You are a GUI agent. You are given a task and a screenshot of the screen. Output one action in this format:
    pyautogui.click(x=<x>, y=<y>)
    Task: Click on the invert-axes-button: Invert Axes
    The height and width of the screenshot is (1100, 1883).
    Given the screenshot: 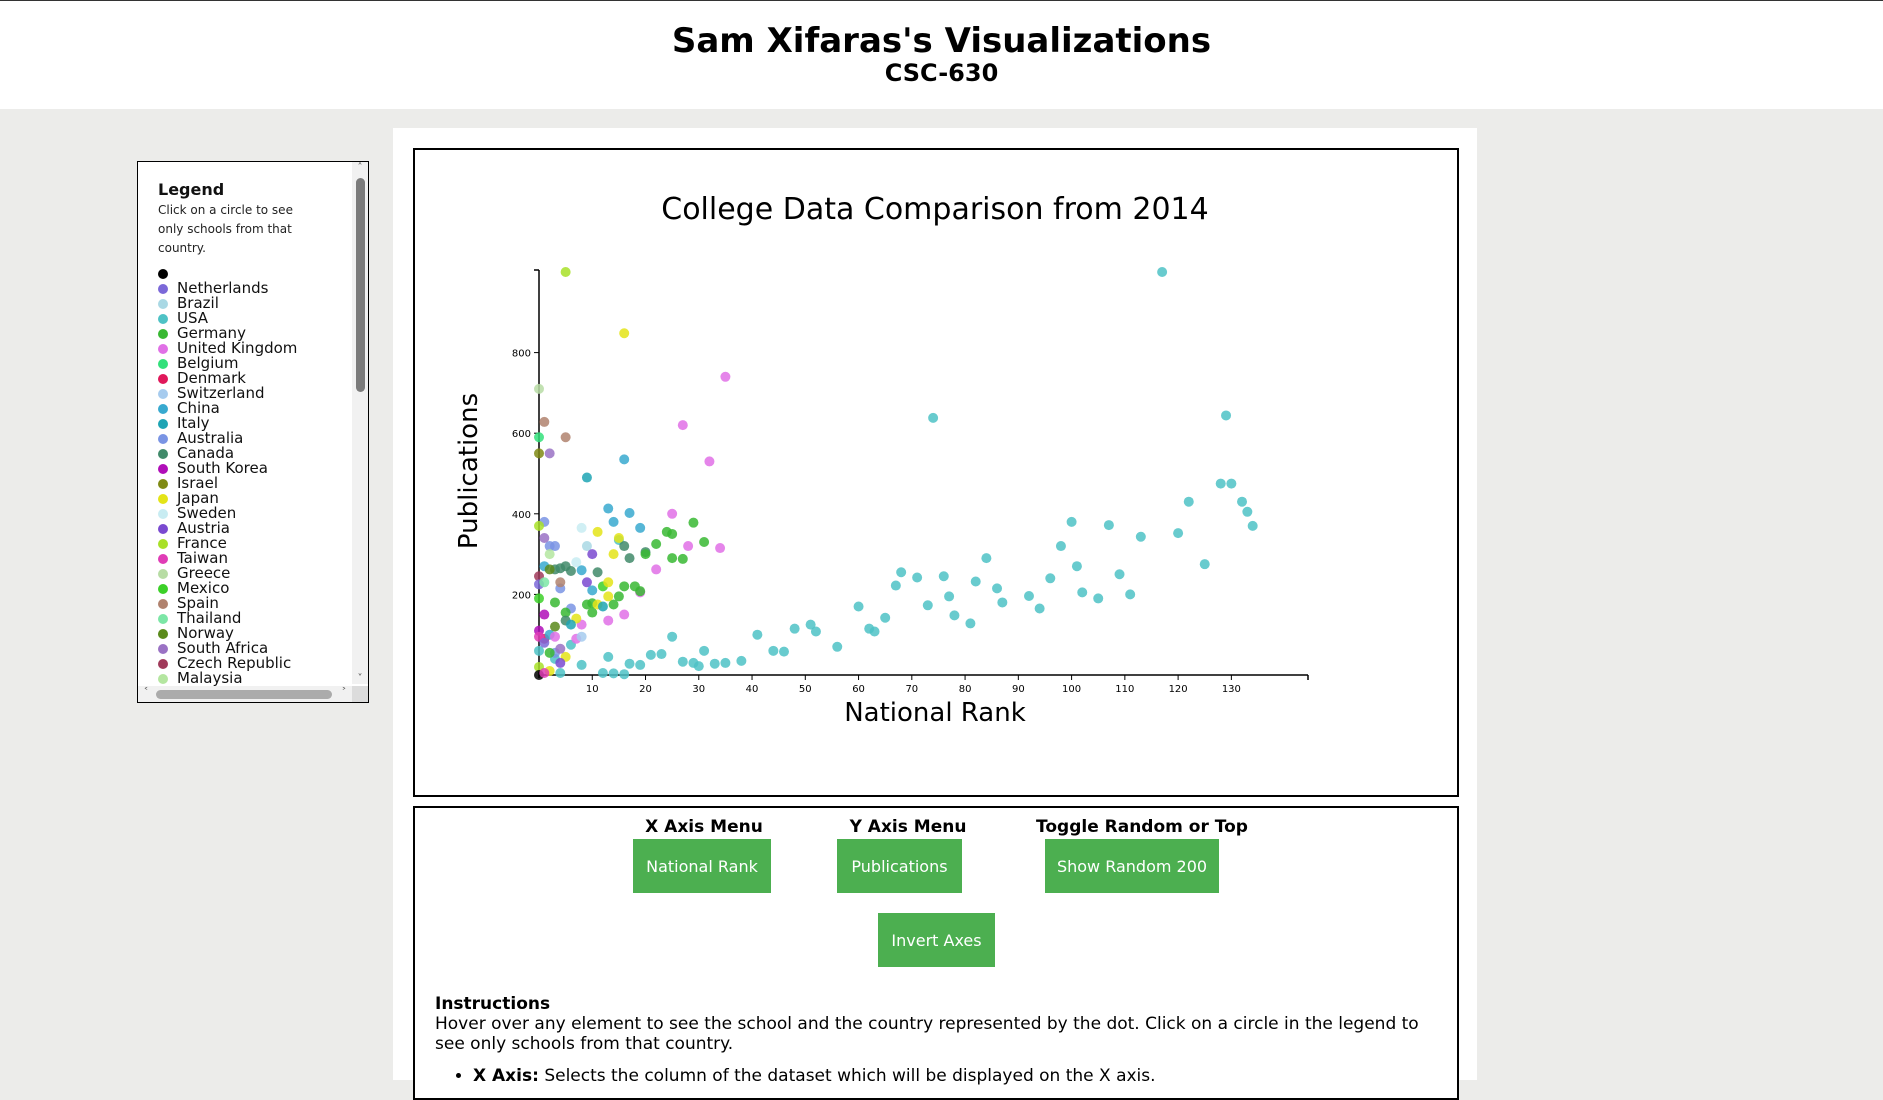 What is the action you would take?
    pyautogui.click(x=936, y=940)
    